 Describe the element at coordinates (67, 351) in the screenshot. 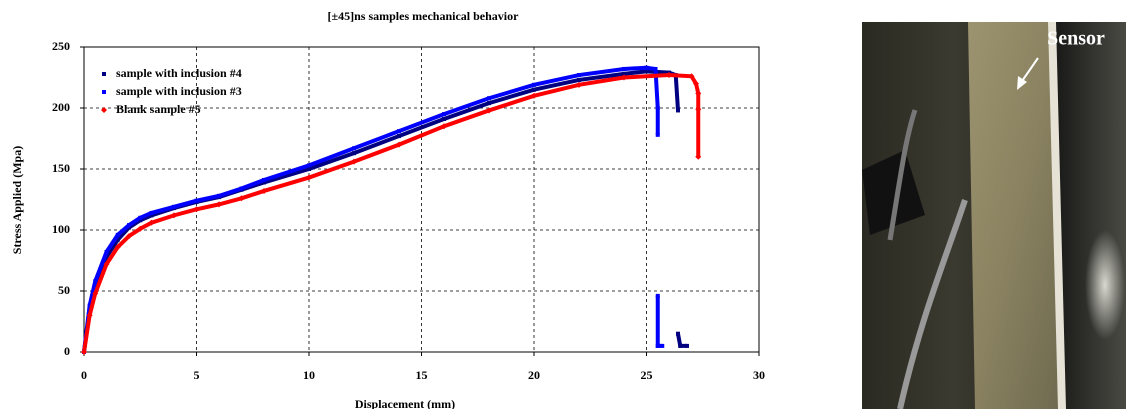

I see `y-tick-label: 0` at that location.